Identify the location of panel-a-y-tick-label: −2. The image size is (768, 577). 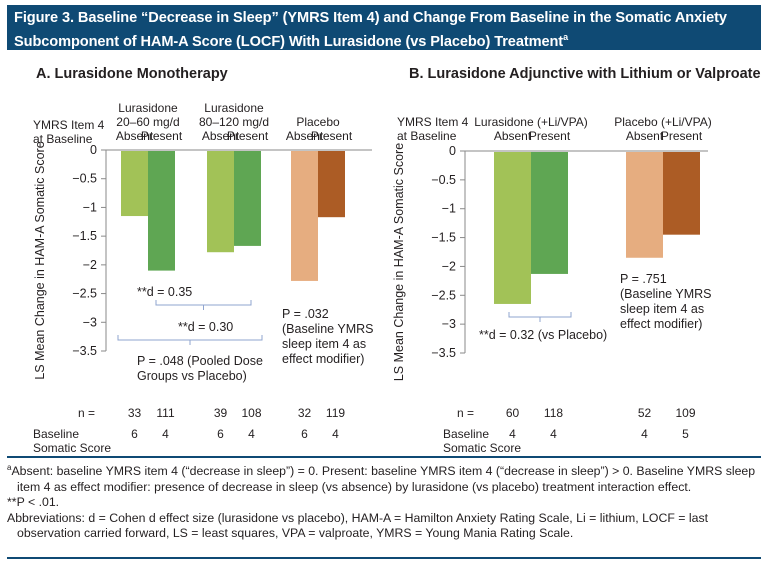
(90, 265).